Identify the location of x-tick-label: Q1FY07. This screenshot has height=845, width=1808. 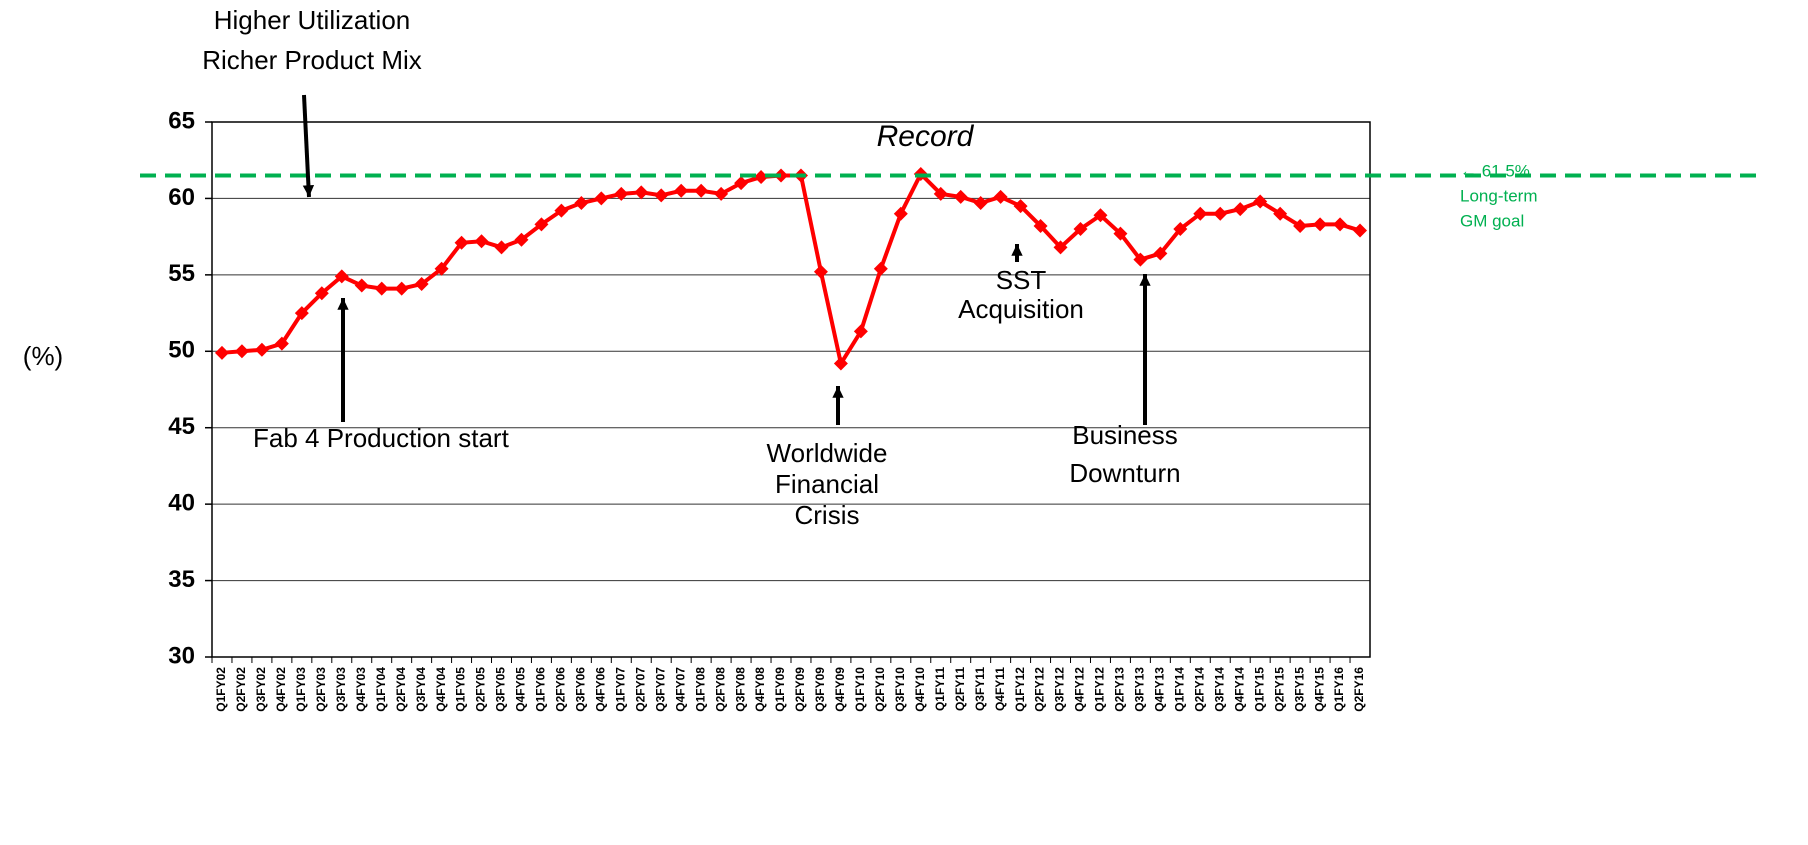
(620, 689).